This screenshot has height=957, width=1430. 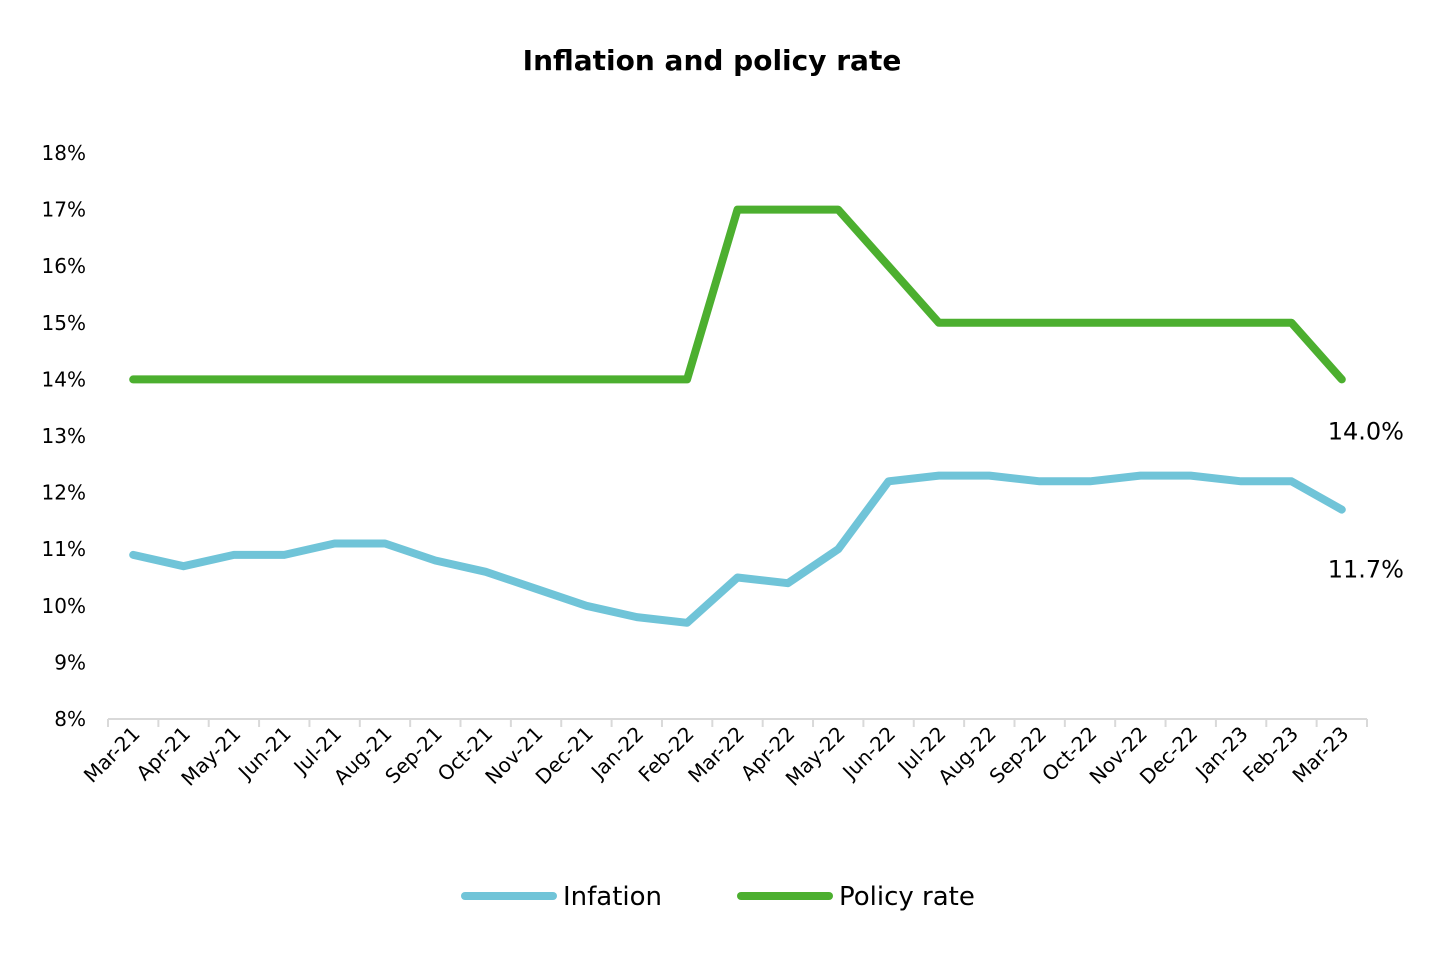 I want to click on y-tick-label: 18%, so click(x=64, y=153).